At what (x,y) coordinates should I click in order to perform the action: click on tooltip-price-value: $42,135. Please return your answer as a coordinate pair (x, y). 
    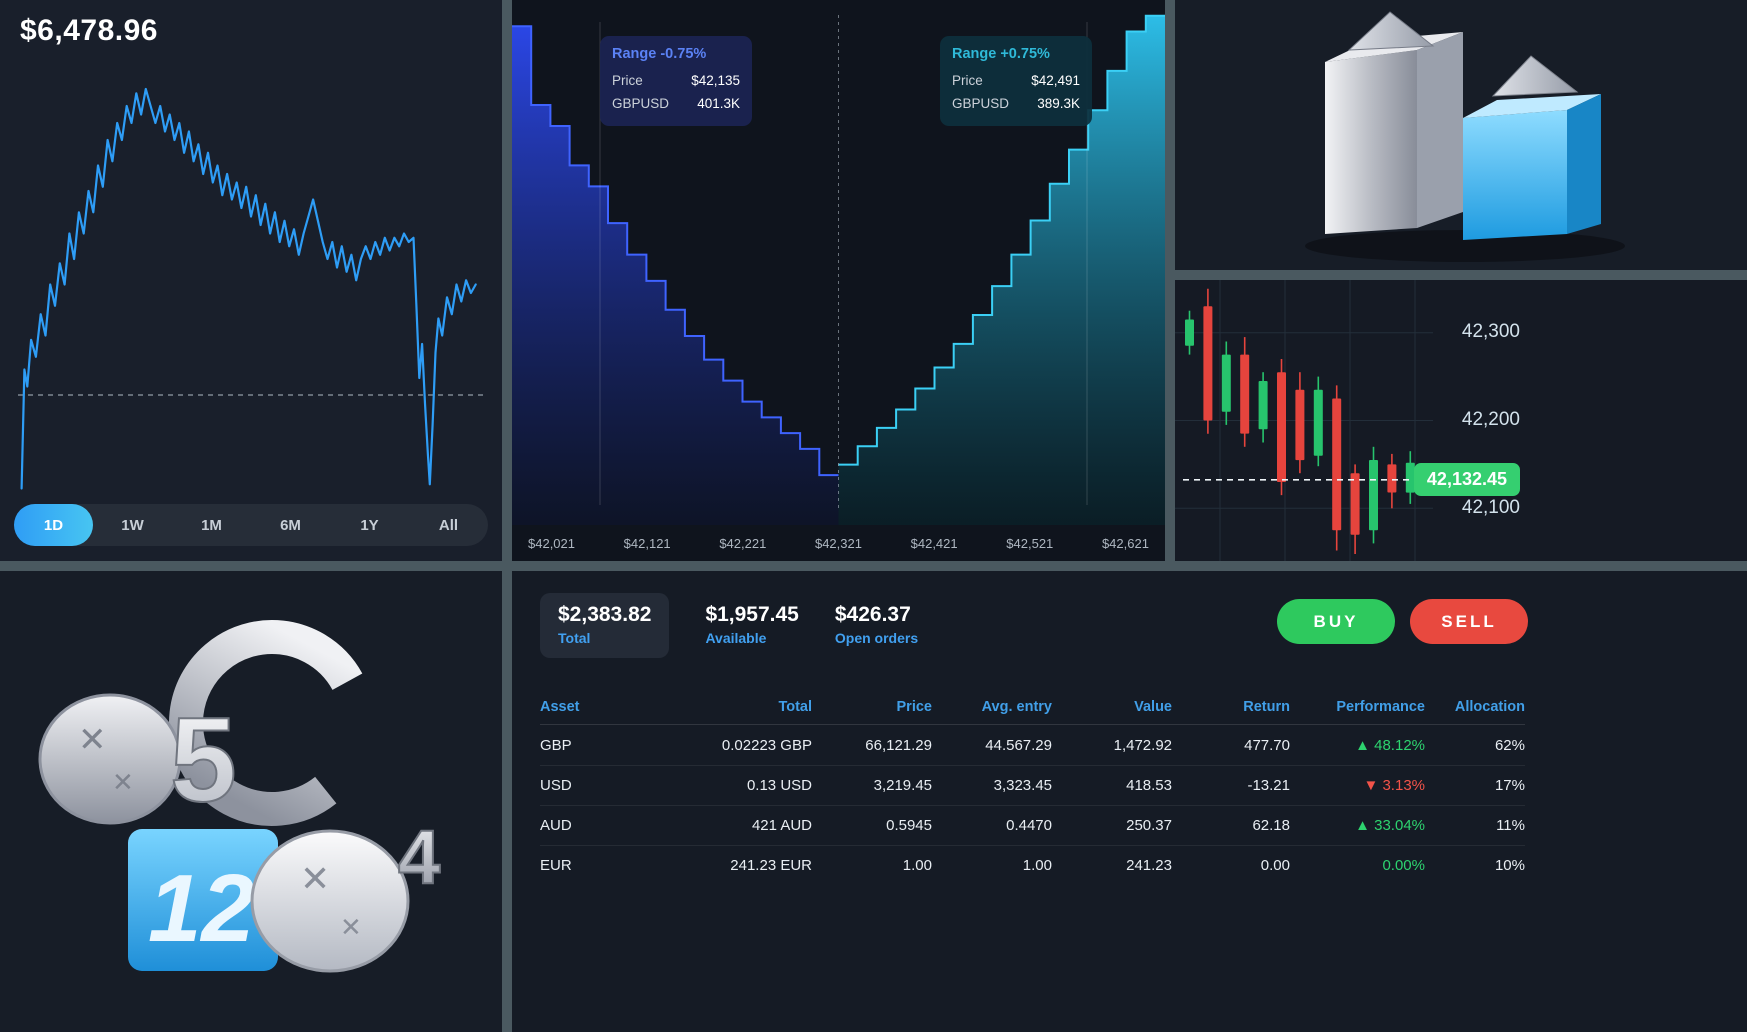
    Looking at the image, I should click on (715, 80).